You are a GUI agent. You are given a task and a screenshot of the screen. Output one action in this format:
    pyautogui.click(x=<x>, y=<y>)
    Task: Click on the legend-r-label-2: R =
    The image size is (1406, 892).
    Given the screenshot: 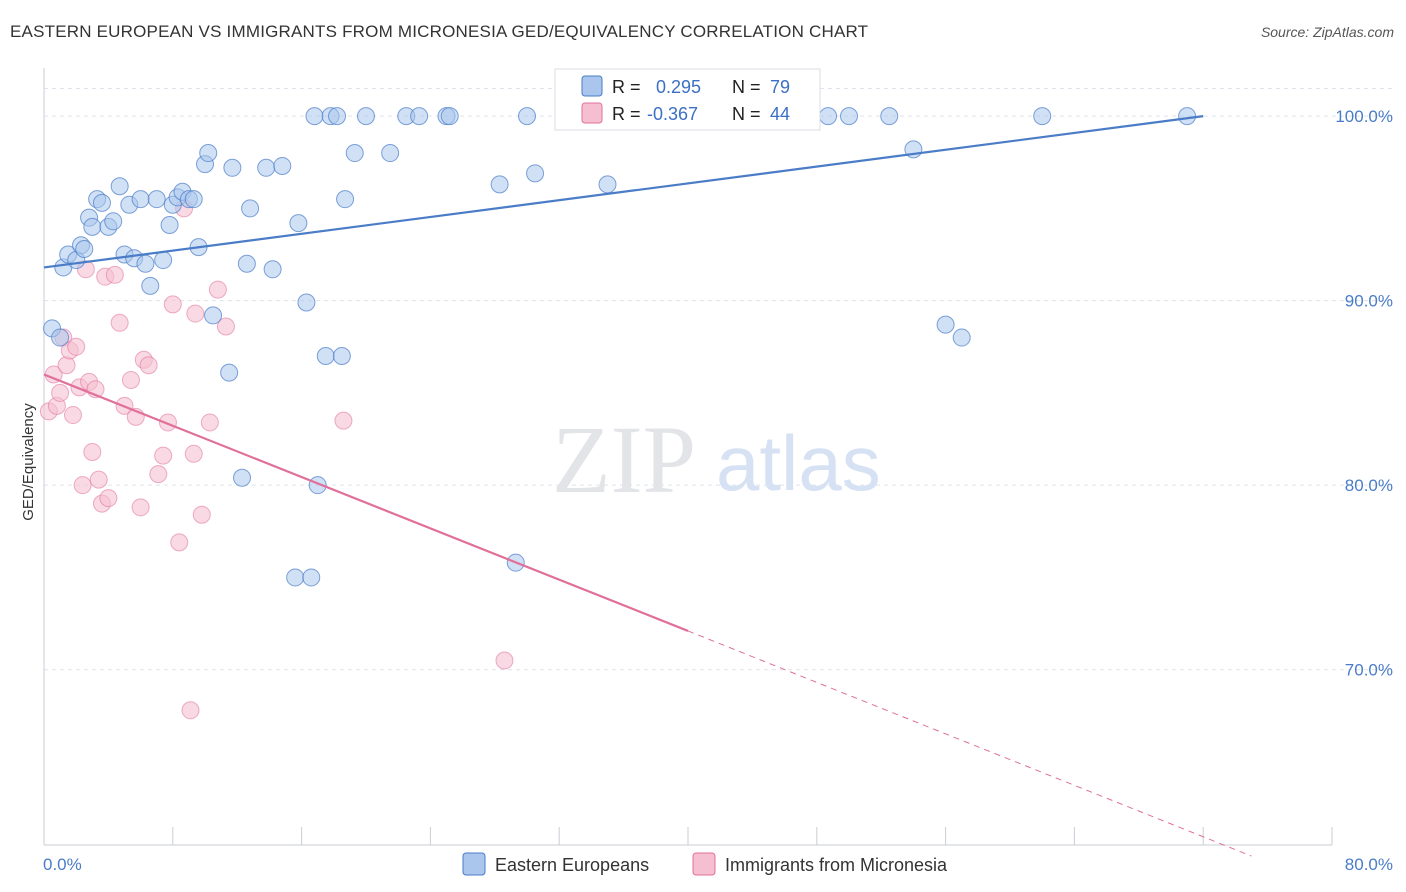 What is the action you would take?
    pyautogui.click(x=626, y=114)
    